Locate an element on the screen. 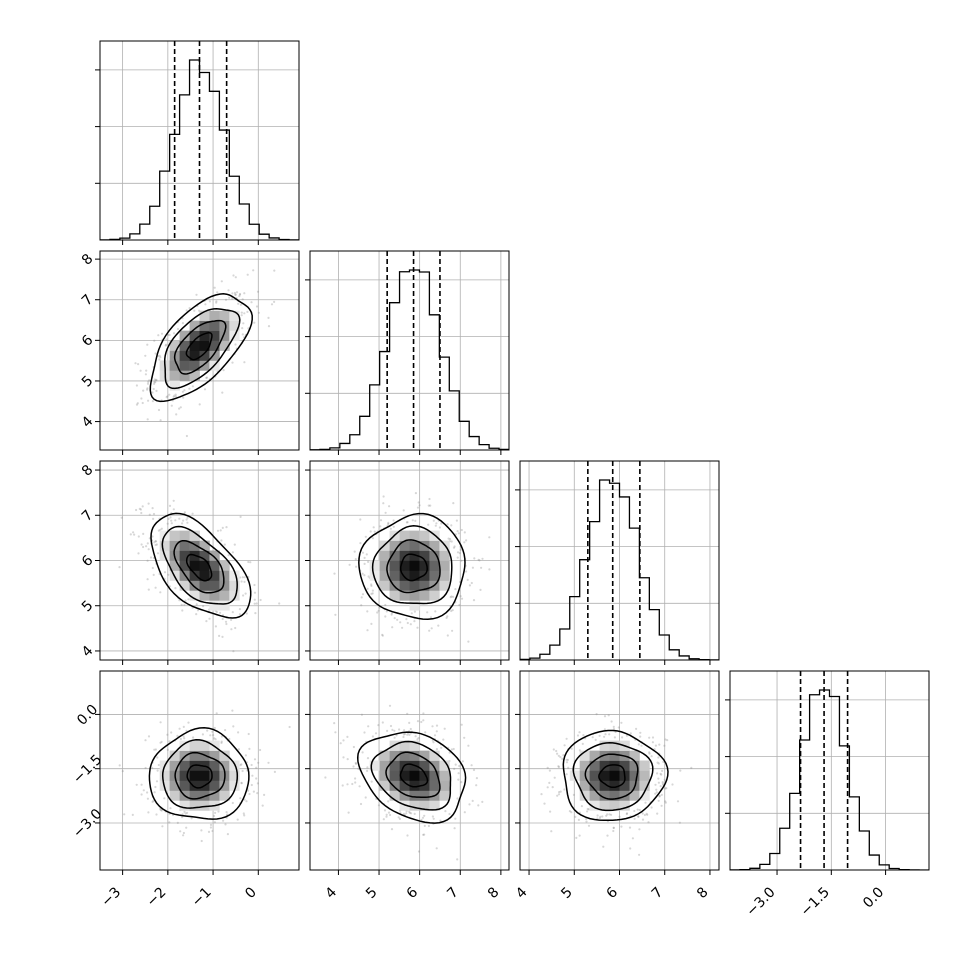 The width and height of the screenshot is (970, 970). ytick-label-2-4: 8 is located at coordinates (88, 471).